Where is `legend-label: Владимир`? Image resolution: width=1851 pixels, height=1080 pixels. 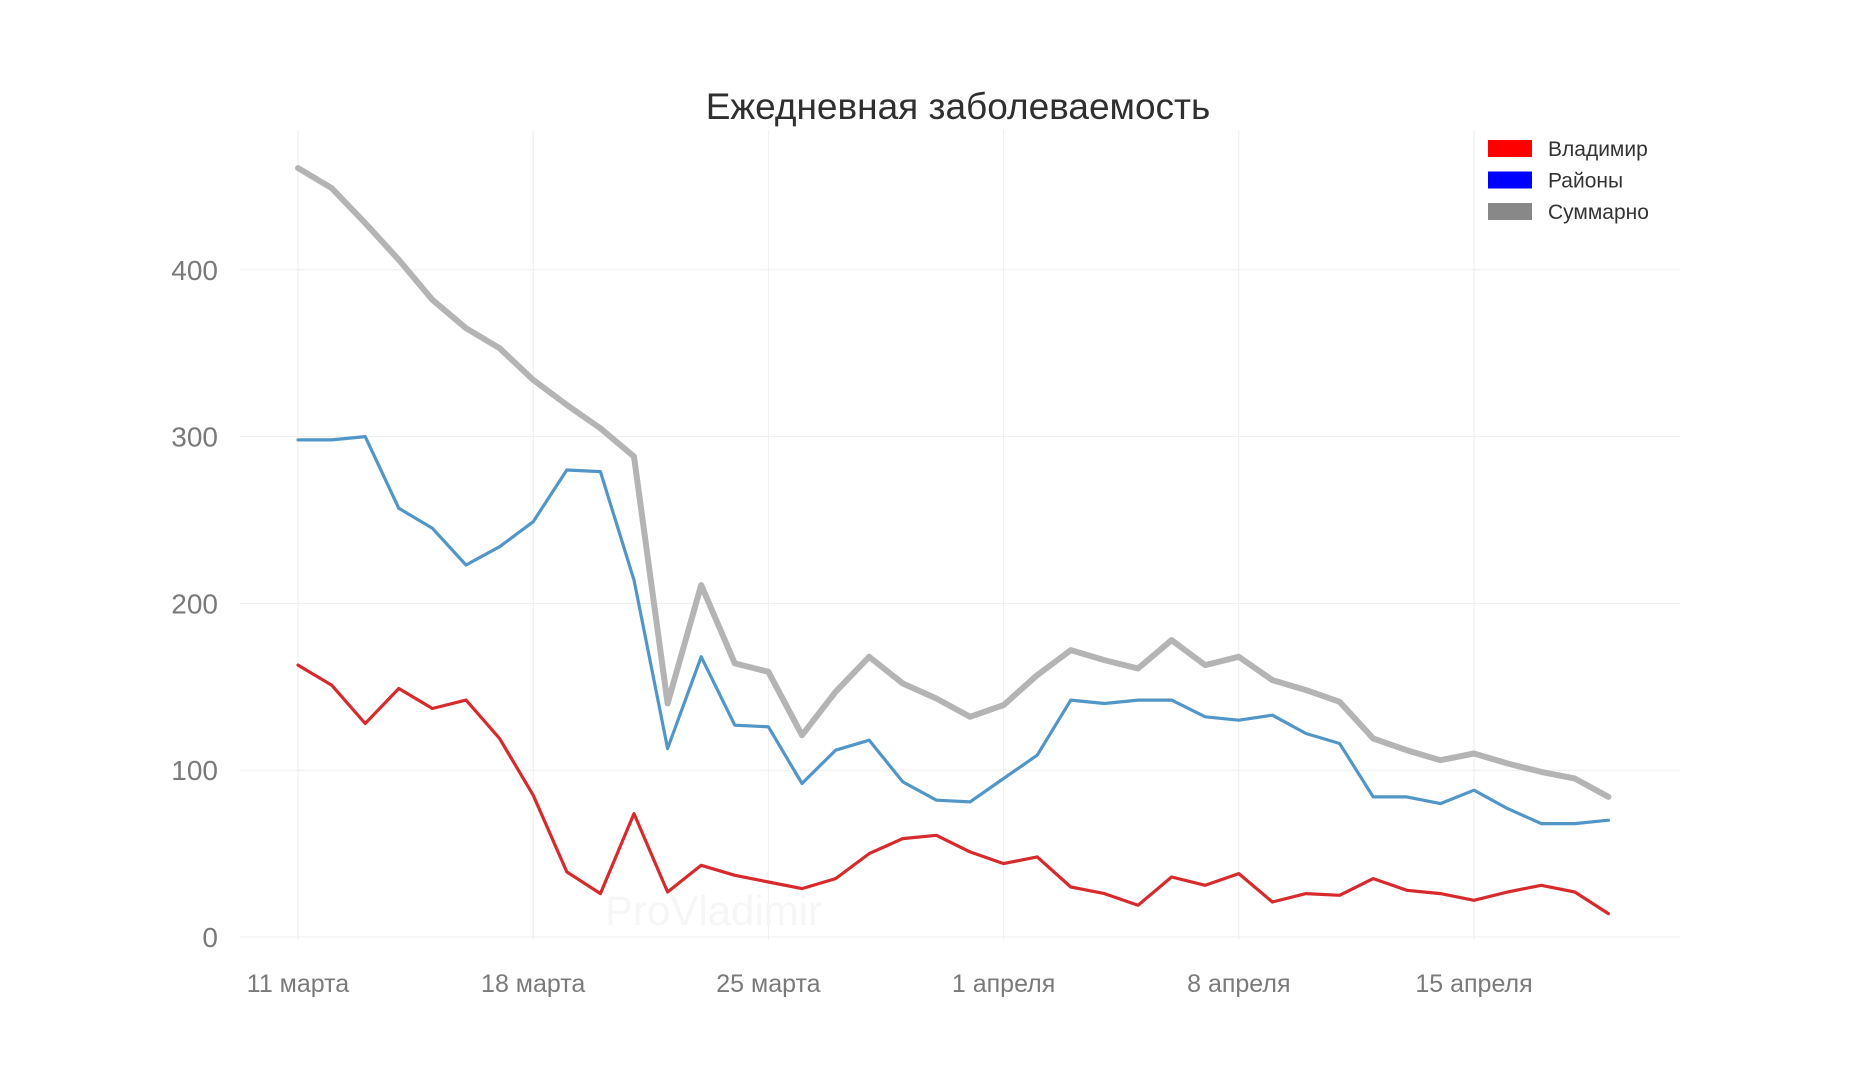
legend-label: Владимир is located at coordinates (1598, 149).